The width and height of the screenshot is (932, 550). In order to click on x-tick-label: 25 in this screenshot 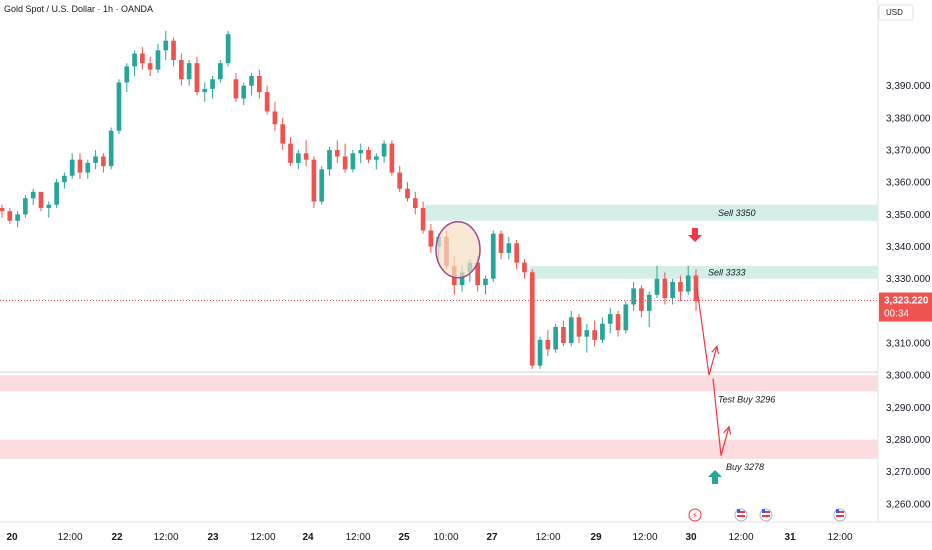, I will do `click(404, 537)`.